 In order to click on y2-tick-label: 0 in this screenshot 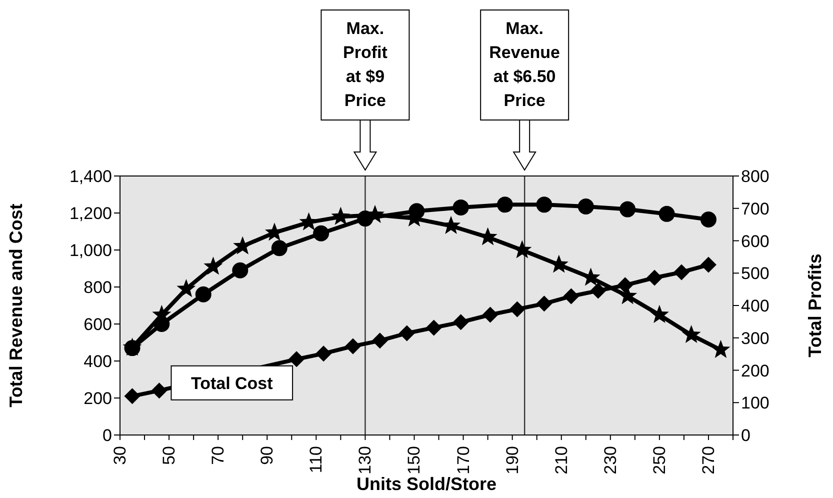, I will do `click(745, 436)`.